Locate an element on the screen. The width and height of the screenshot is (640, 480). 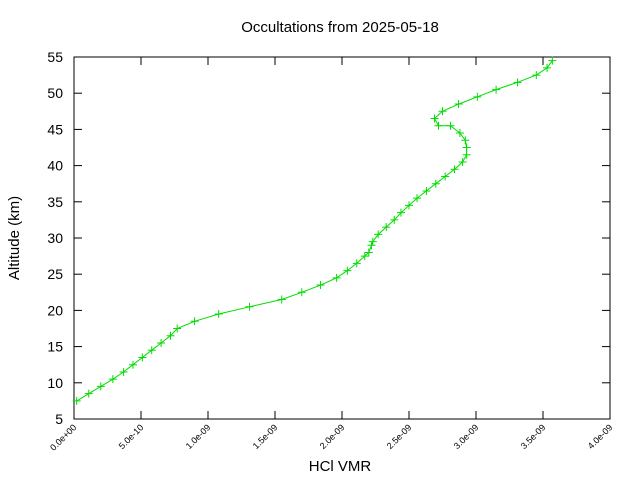
y-tick-label: 55 is located at coordinates (55, 57).